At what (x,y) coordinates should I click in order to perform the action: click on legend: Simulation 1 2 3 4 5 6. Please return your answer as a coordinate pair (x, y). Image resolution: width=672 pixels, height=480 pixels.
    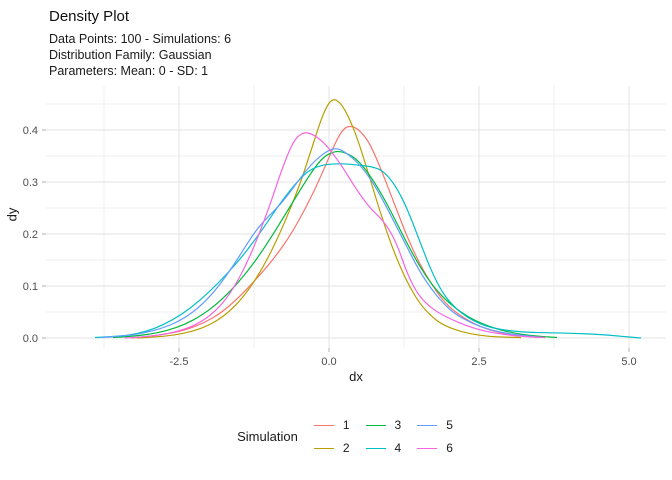
    Looking at the image, I should click on (336, 436).